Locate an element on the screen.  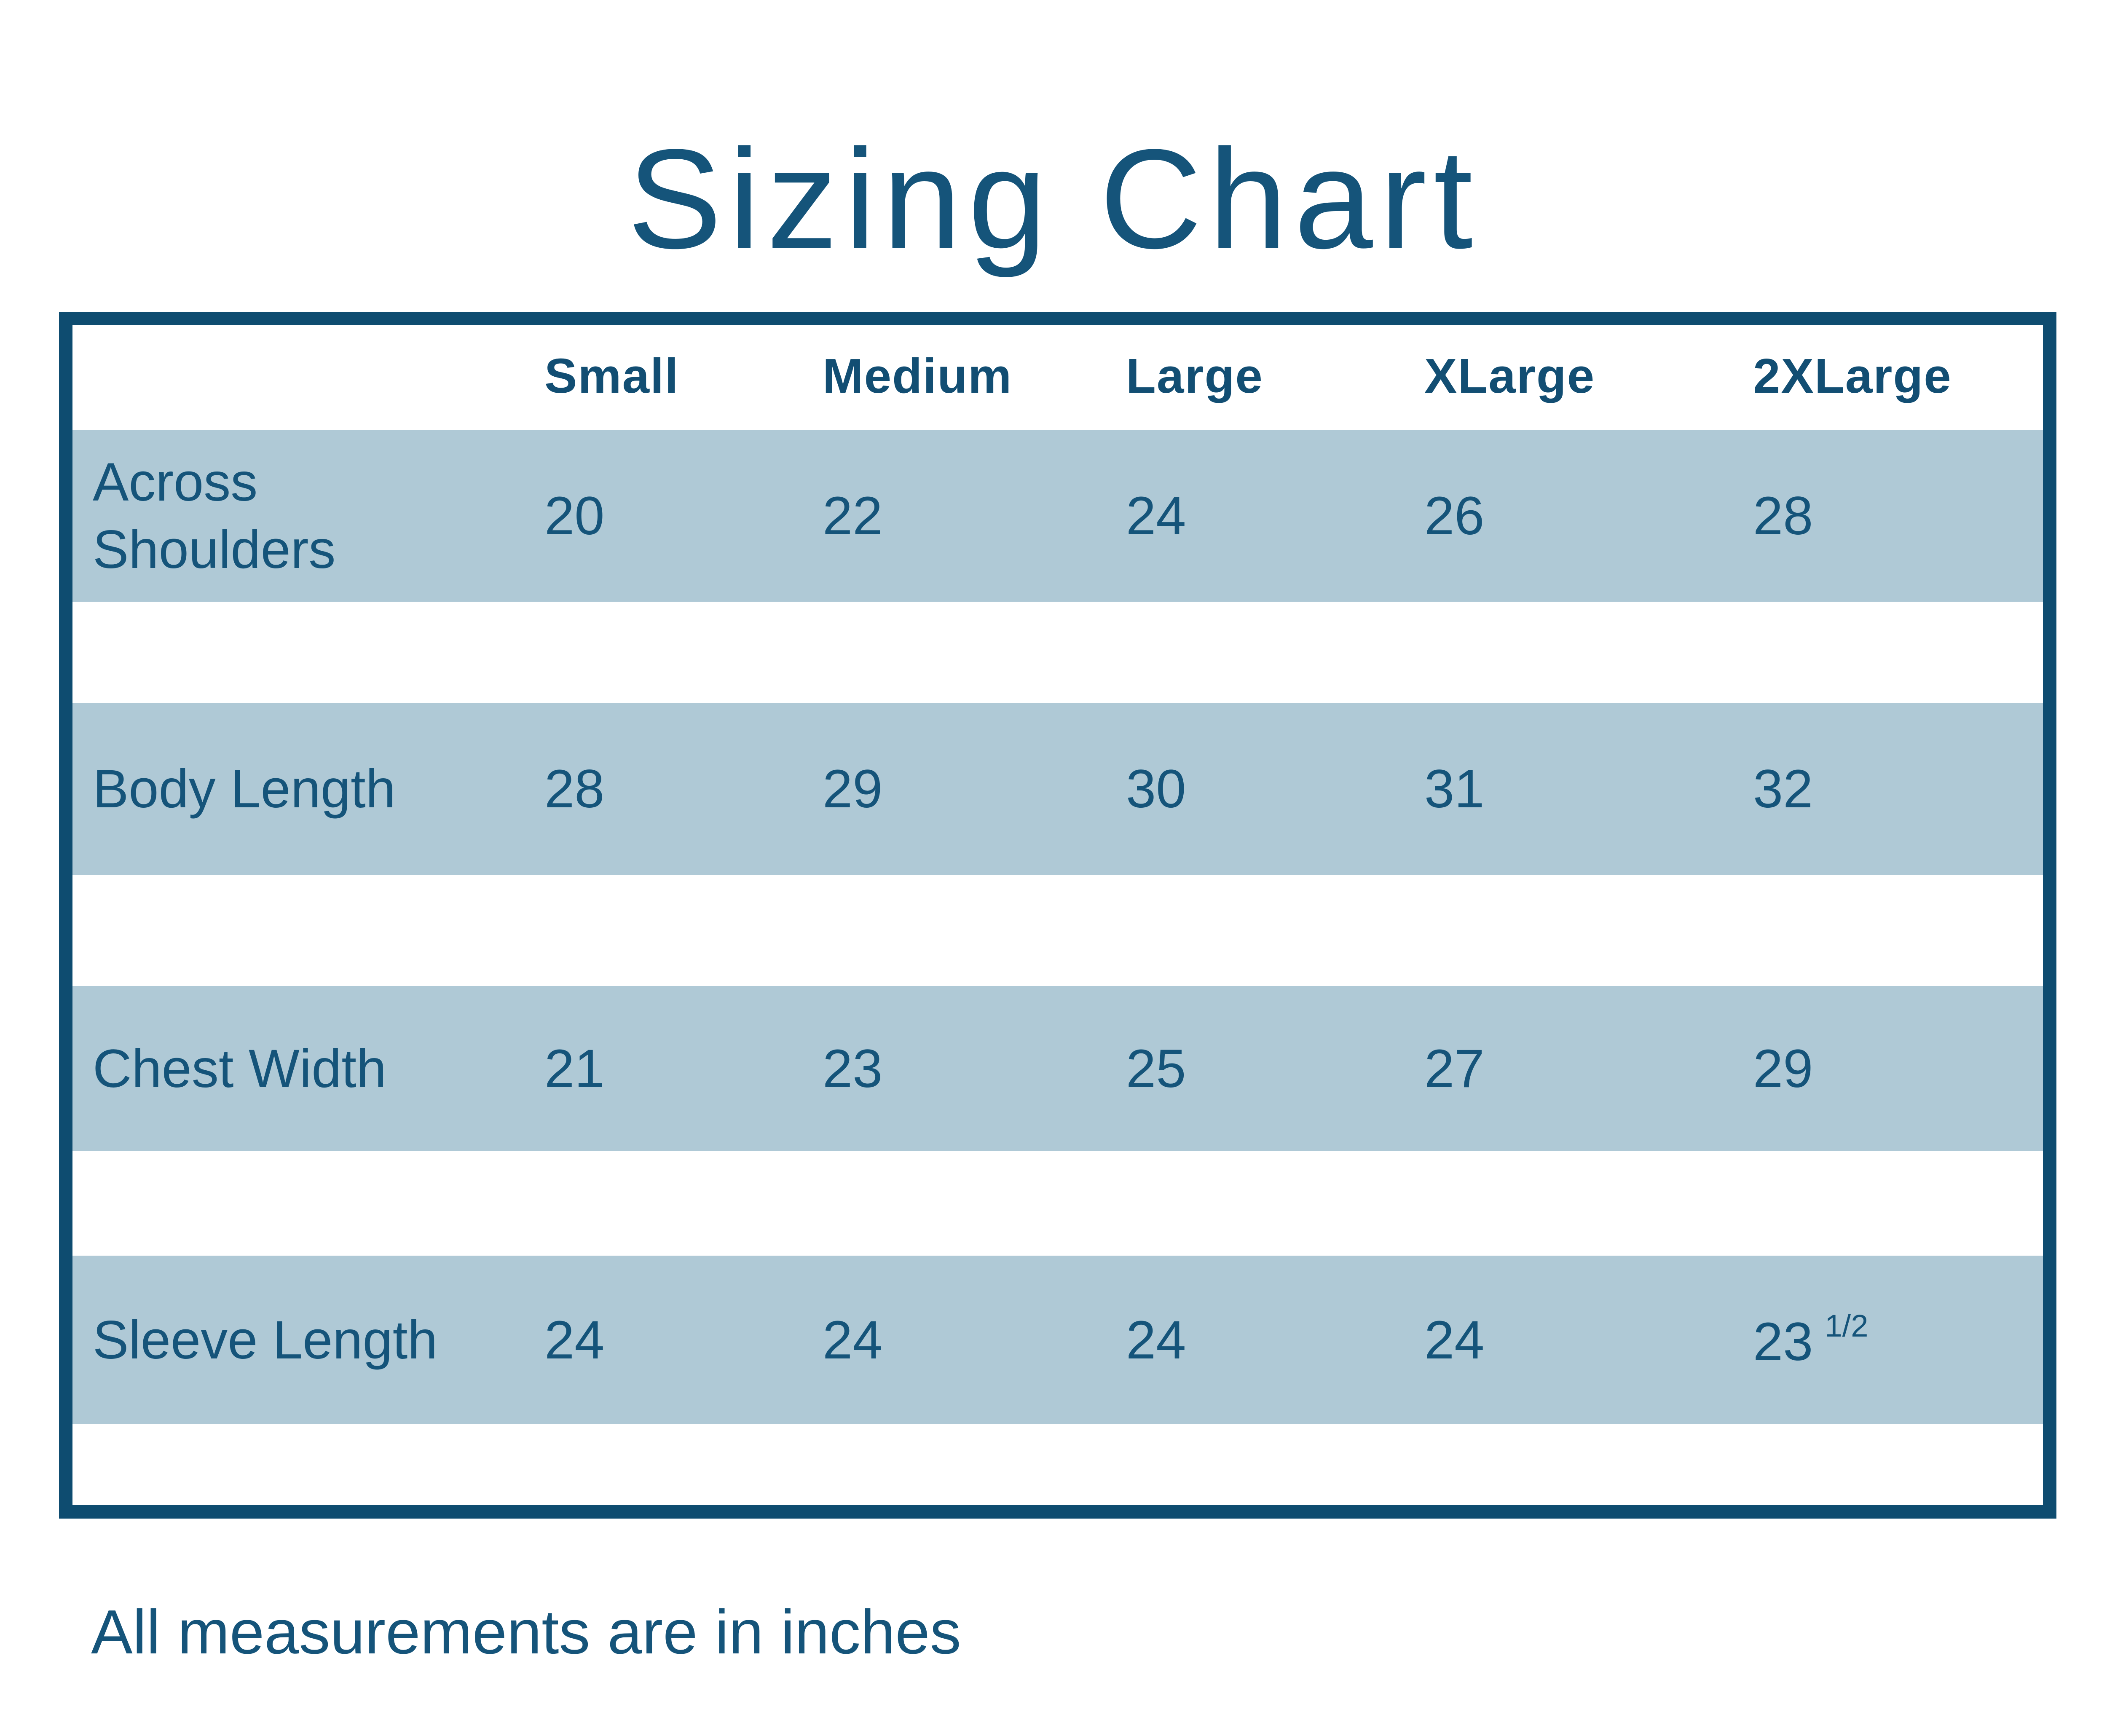
cell-across-shoulders-medium: 22 is located at coordinates (853, 515).